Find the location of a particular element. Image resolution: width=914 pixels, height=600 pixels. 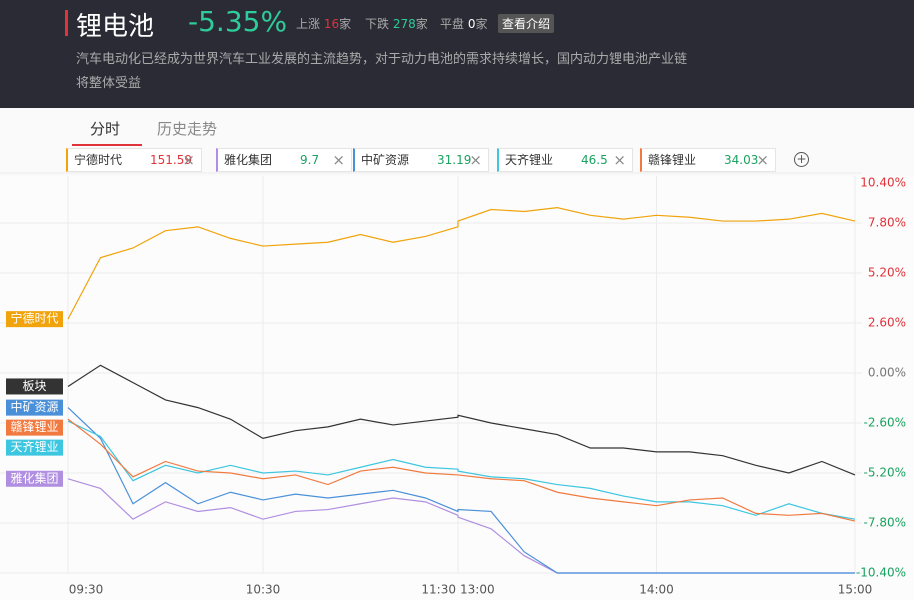

tab: 分时 is located at coordinates (105, 129).